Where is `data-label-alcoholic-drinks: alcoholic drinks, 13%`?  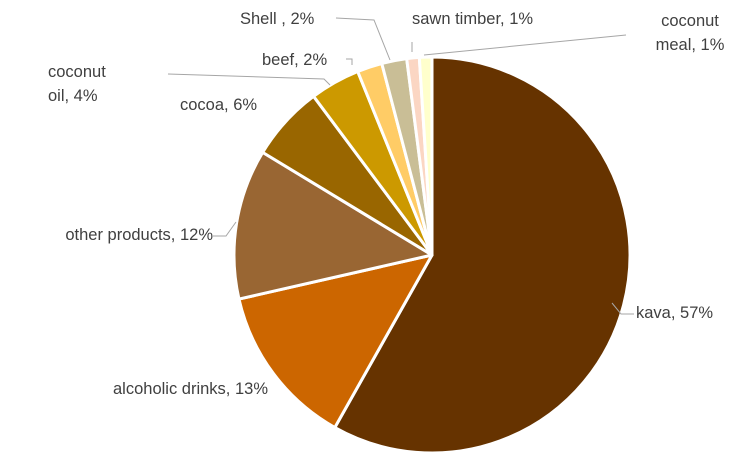 data-label-alcoholic-drinks: alcoholic drinks, 13% is located at coordinates (190, 389).